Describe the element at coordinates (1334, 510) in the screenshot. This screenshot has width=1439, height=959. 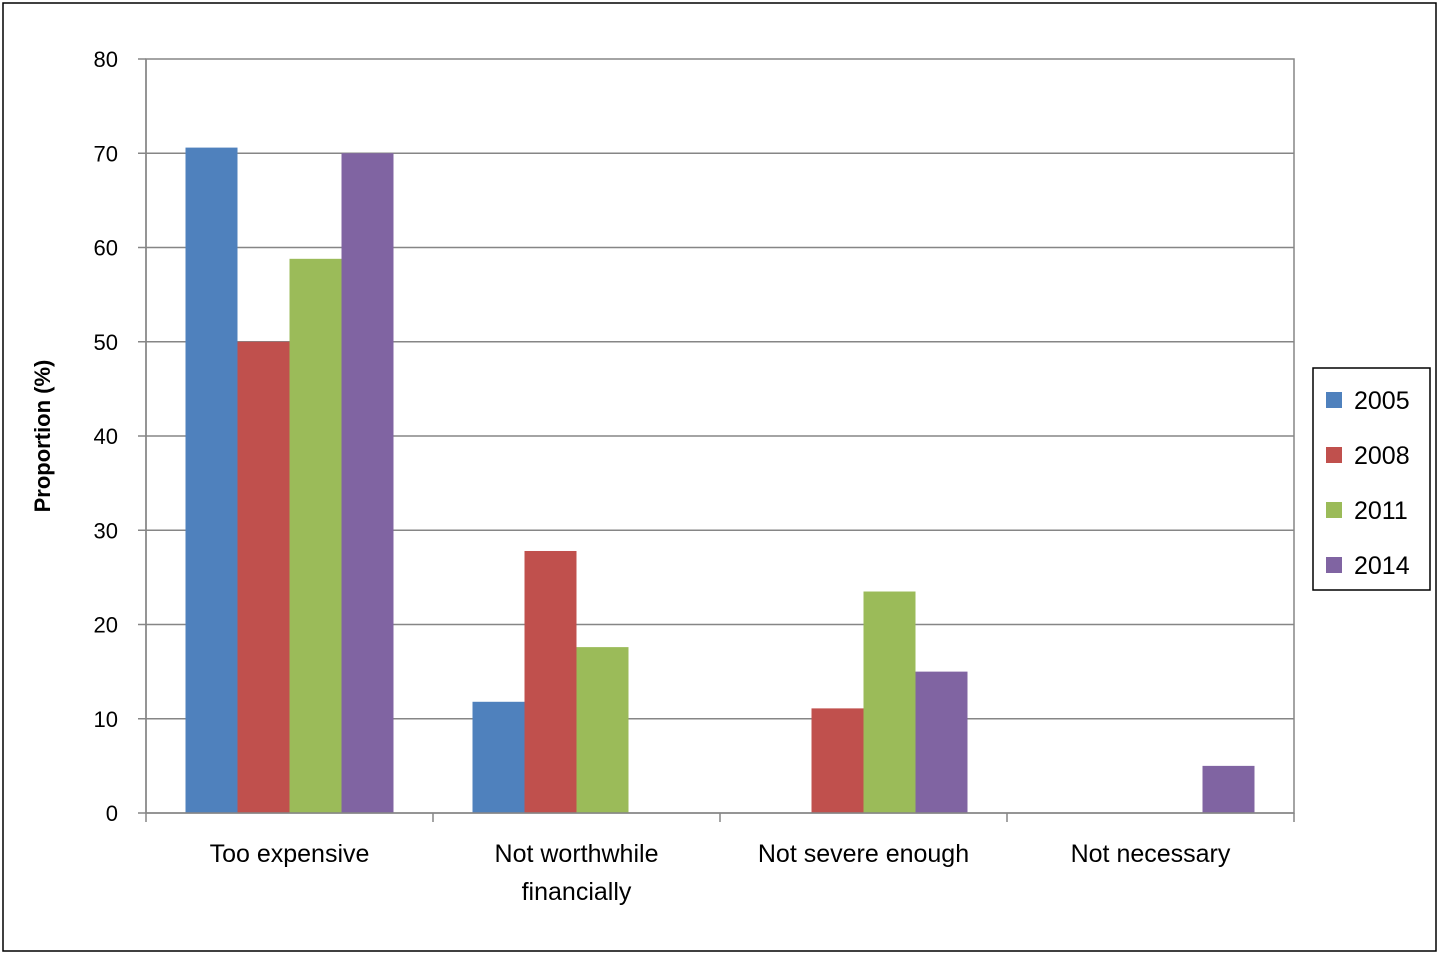
I see `legend-swatch-2011` at that location.